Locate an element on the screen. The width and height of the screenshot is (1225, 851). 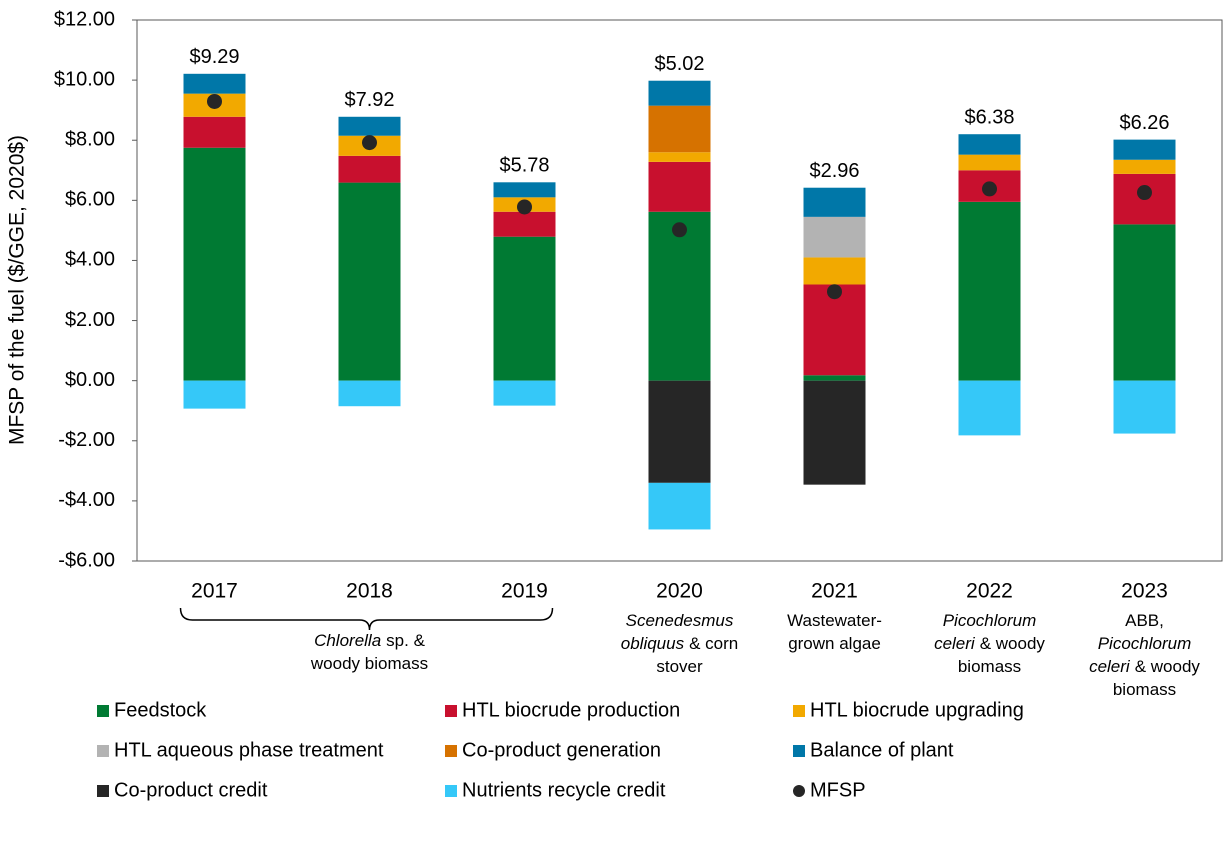
data-label: $6.38 is located at coordinates (989, 117).